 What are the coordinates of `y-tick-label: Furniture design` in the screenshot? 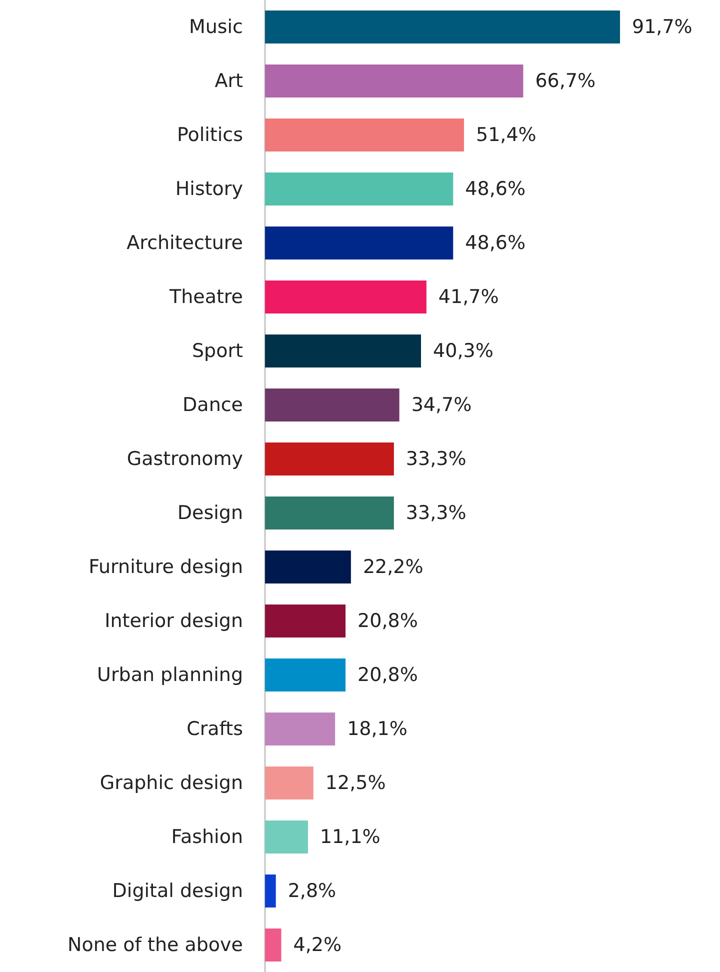 It's located at (165, 567).